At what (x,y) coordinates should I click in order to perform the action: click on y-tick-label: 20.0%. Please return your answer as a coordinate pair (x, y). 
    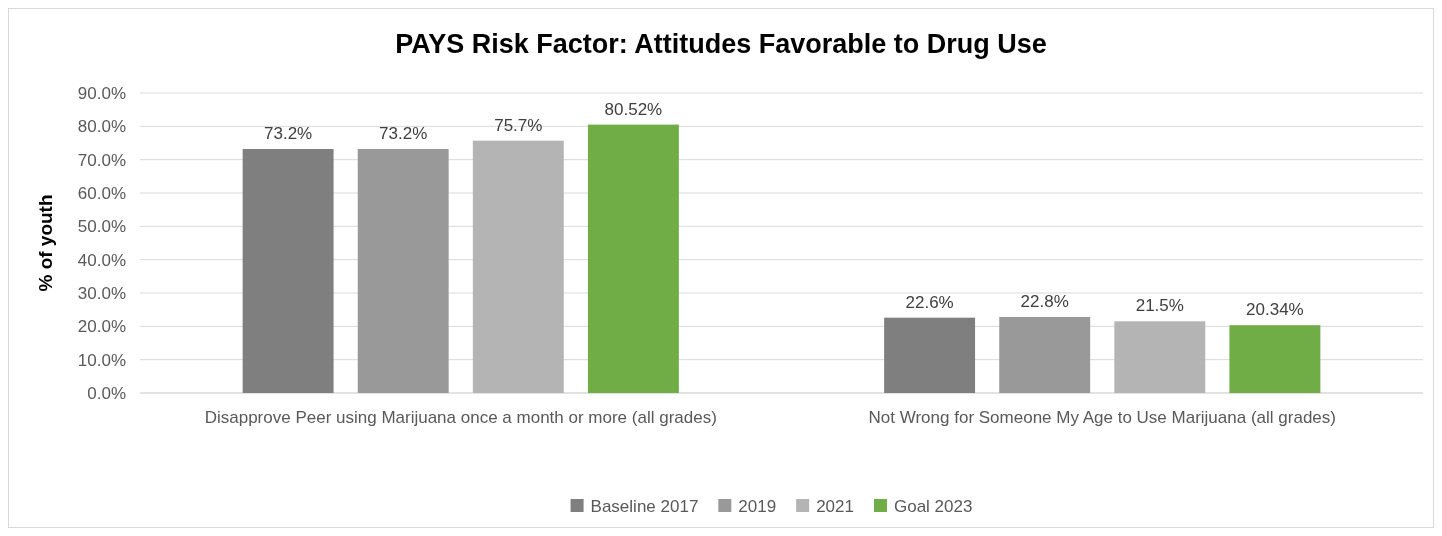
    Looking at the image, I should click on (101, 327).